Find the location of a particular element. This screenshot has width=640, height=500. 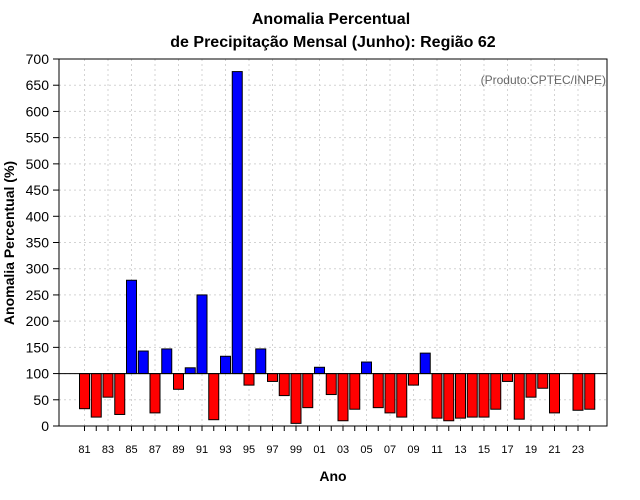

x-tick-label: 17 is located at coordinates (507, 450).